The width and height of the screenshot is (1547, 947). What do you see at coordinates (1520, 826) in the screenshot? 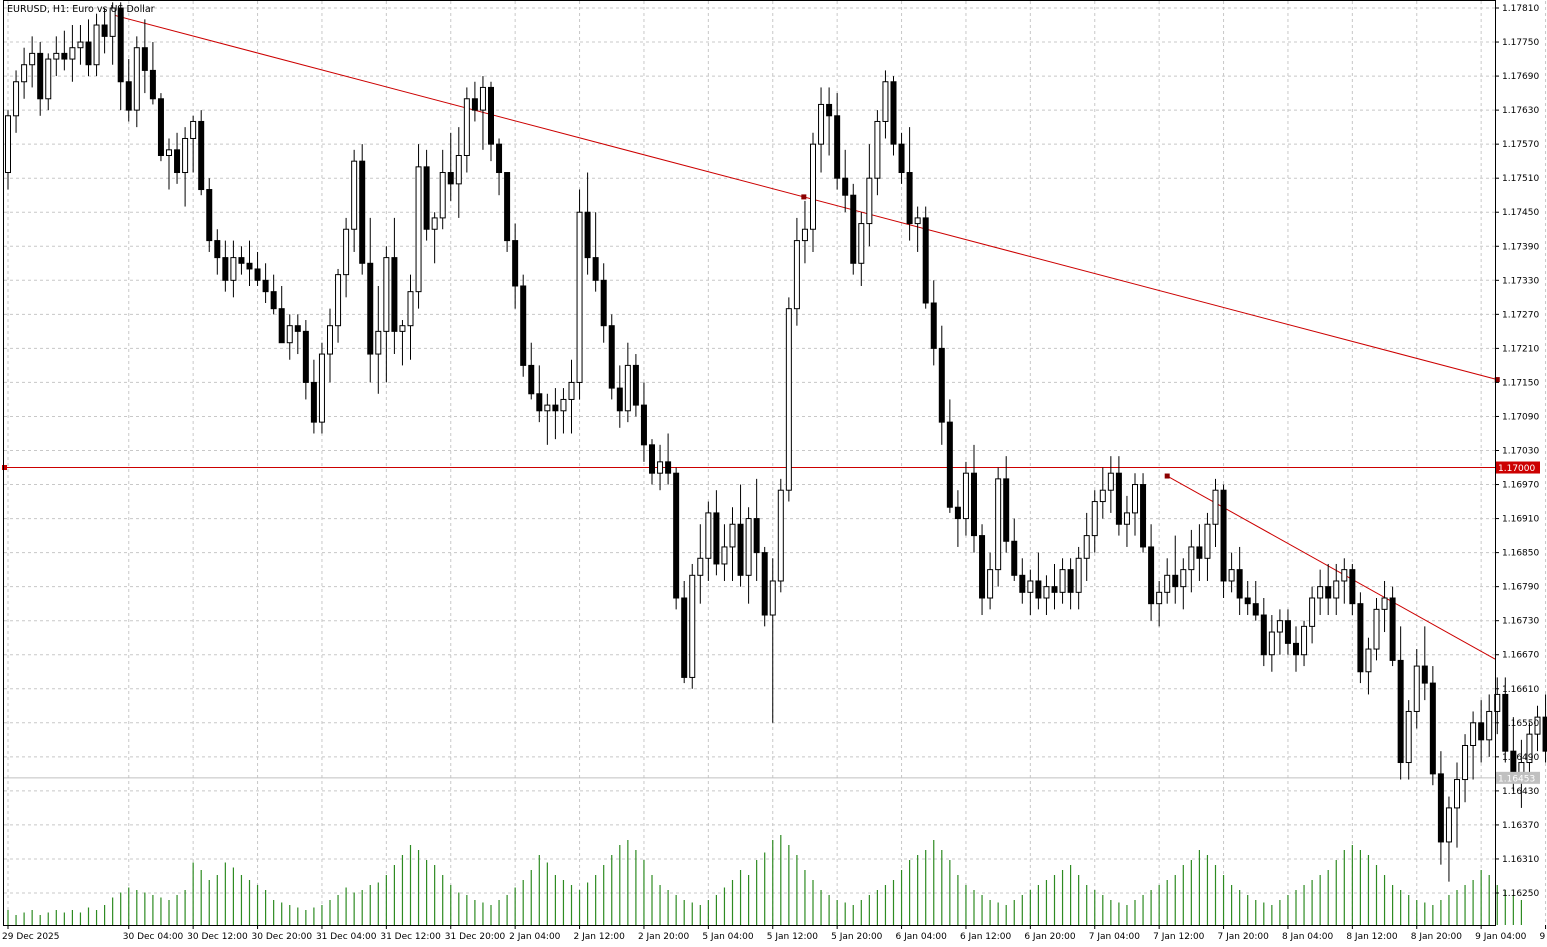
I see `y-tick-label: 1.16370` at bounding box center [1520, 826].